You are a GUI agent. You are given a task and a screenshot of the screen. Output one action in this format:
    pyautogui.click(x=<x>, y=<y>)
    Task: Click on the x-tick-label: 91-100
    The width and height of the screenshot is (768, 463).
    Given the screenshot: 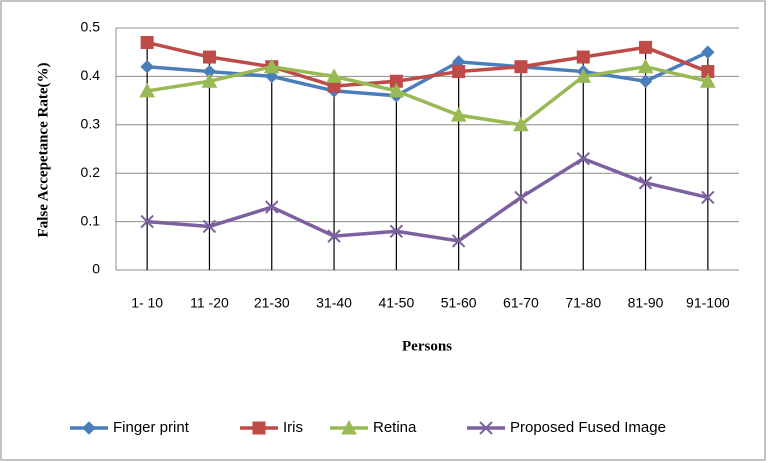 What is the action you would take?
    pyautogui.click(x=708, y=303)
    